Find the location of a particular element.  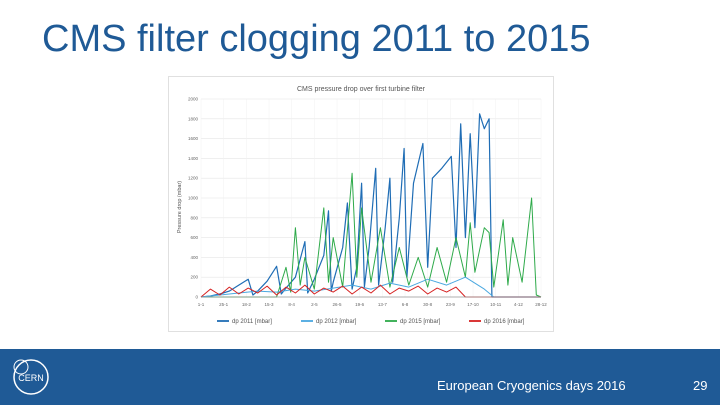

x-tick-label: 13-7 is located at coordinates (383, 304).